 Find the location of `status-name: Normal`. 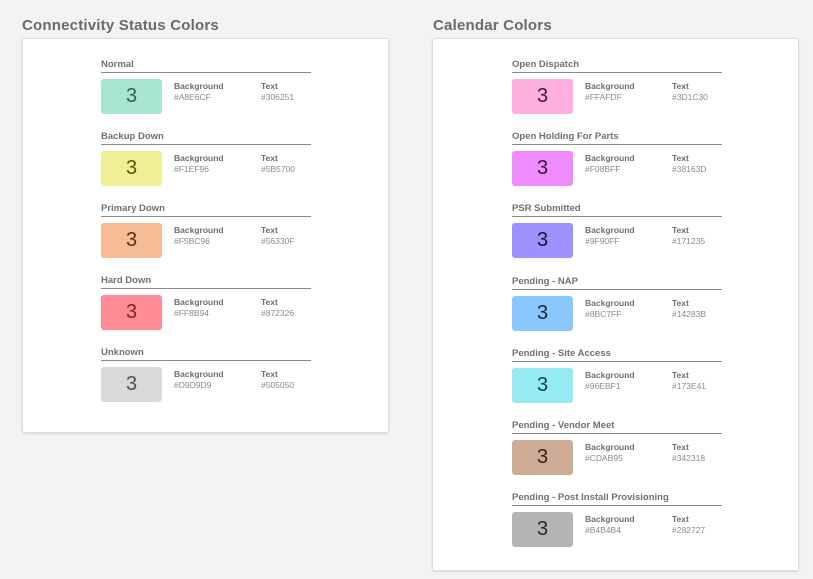

status-name: Normal is located at coordinates (206, 66).